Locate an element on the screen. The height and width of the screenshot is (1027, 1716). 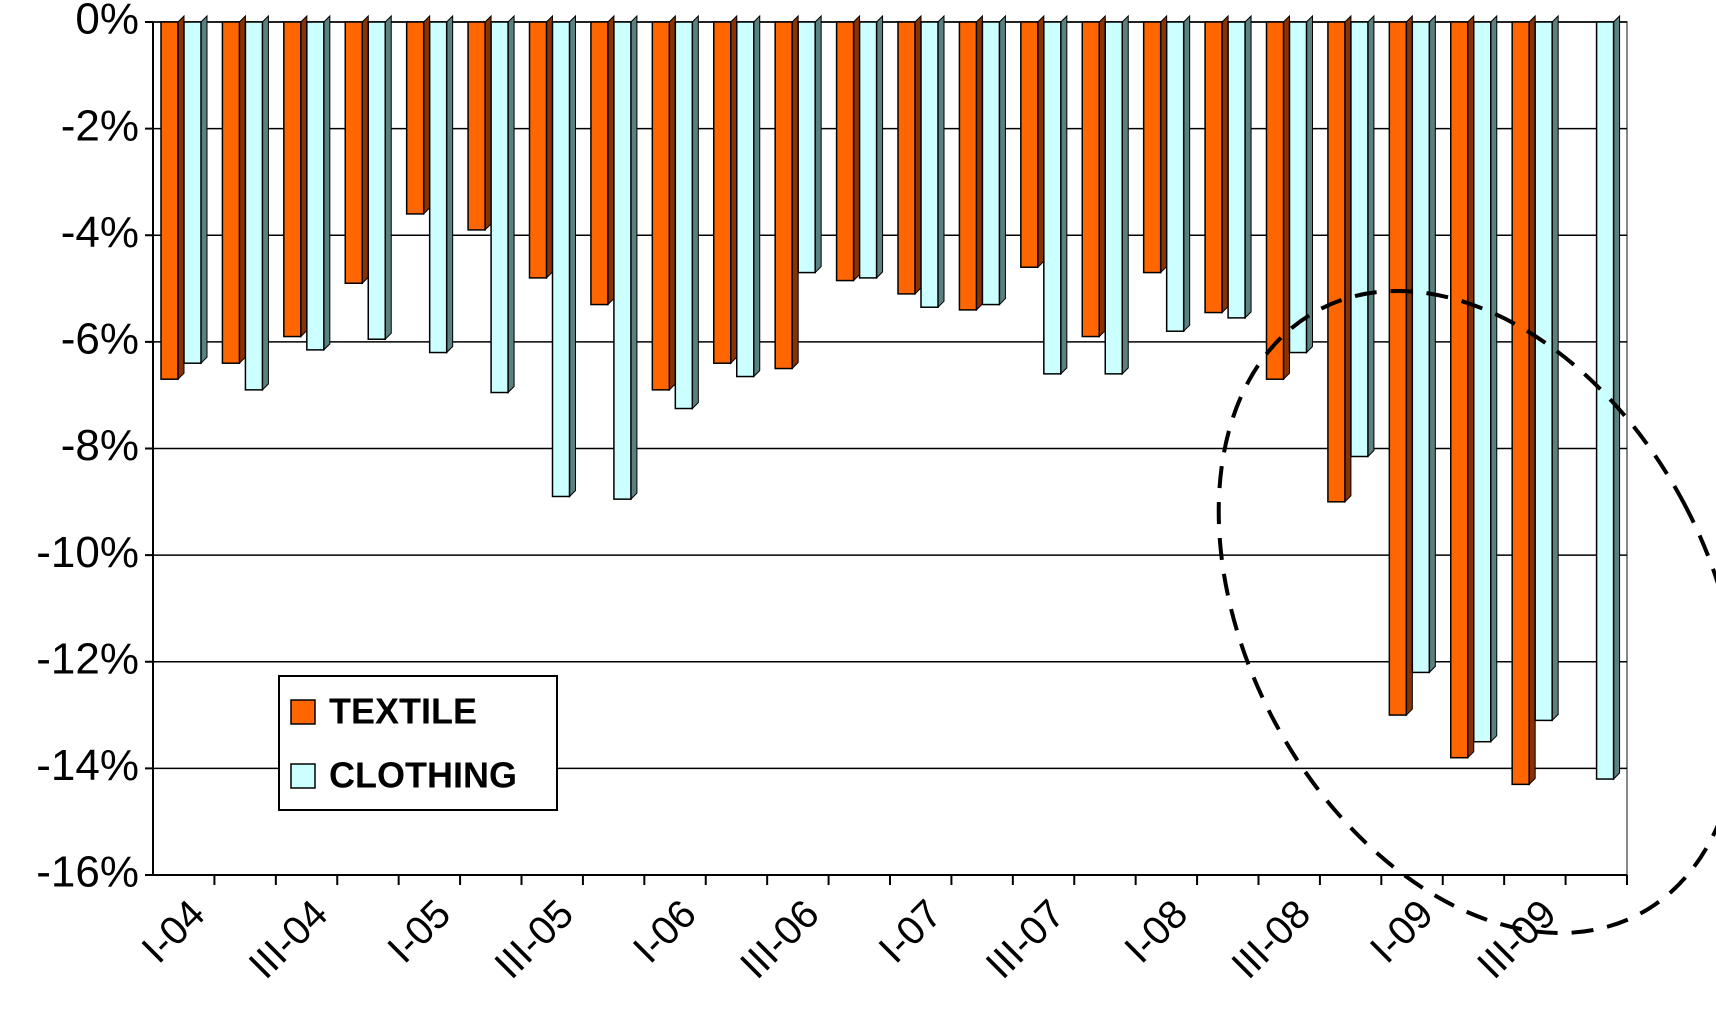
x-tick-label: I-04 is located at coordinates (174, 932).